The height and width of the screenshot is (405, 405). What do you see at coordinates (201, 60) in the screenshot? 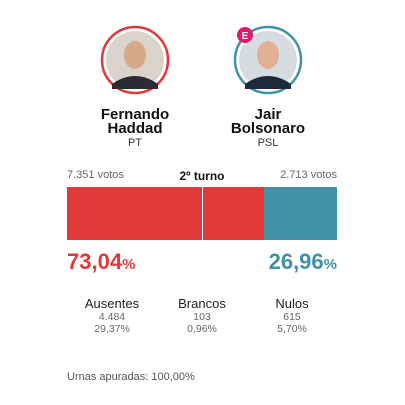
I see `photos: E` at bounding box center [201, 60].